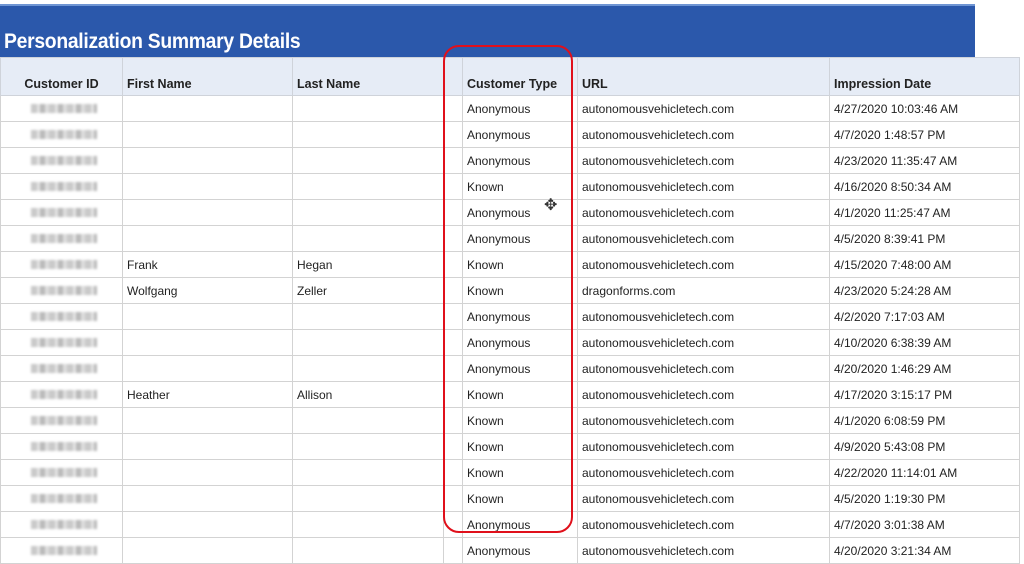 This screenshot has height=564, width=1024. I want to click on impression-date-cell: 4/15/2020 7:48:00 AM, so click(924, 264).